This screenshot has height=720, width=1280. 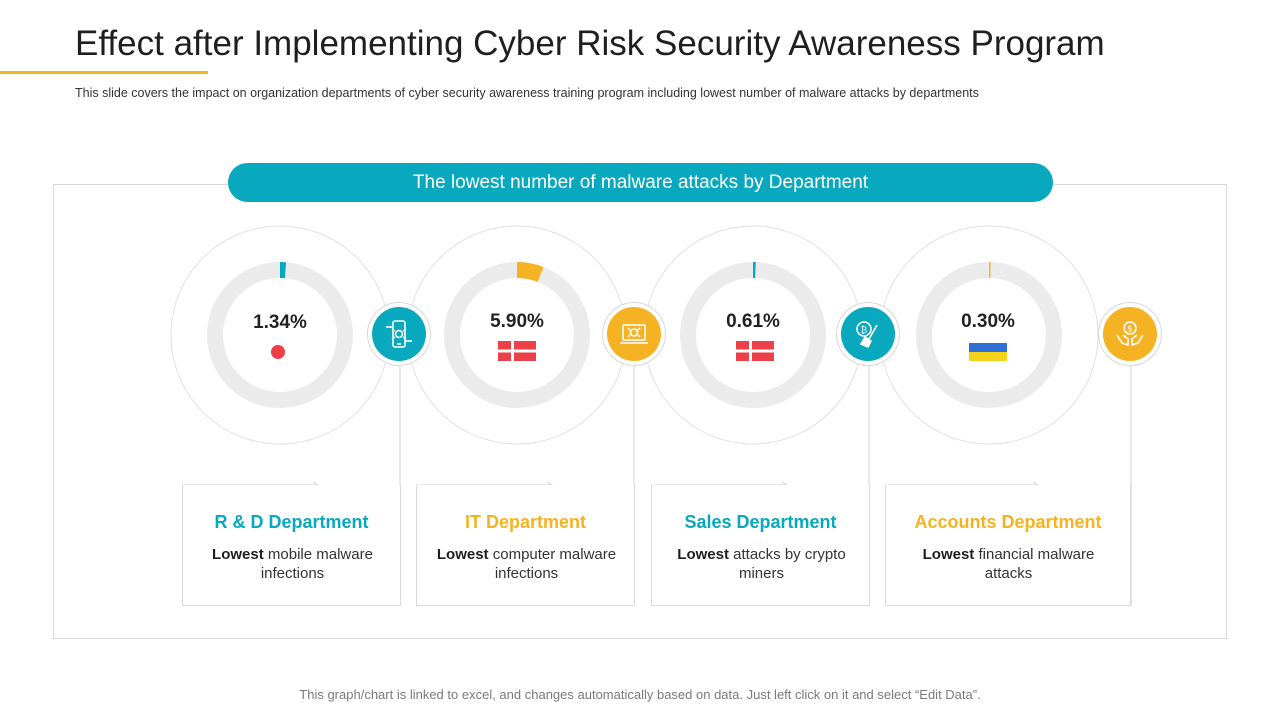 I want to click on donut-segment-accounts, so click(x=989, y=335).